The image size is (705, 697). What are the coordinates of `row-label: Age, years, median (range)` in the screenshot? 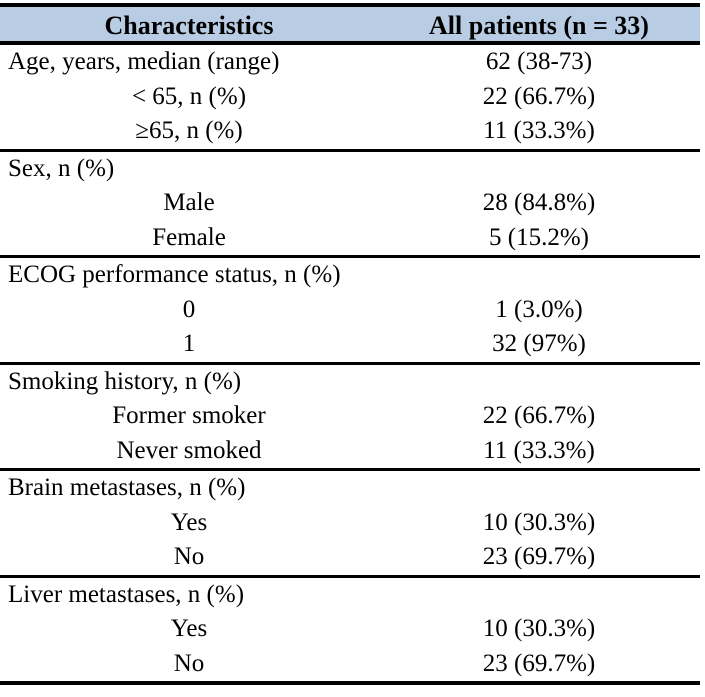 It's located at (144, 61).